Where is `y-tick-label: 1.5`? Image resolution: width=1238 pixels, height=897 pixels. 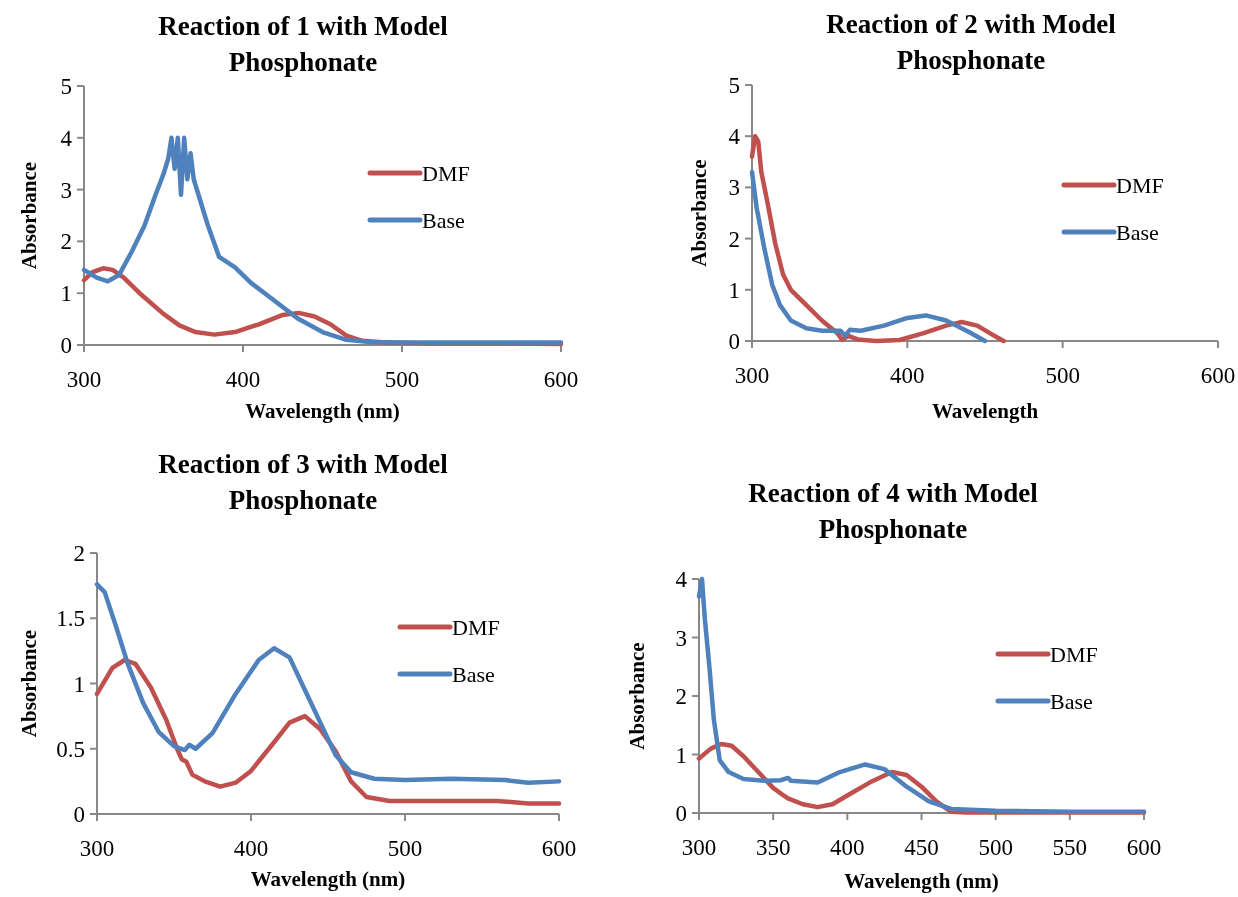
y-tick-label: 1.5 is located at coordinates (70, 619).